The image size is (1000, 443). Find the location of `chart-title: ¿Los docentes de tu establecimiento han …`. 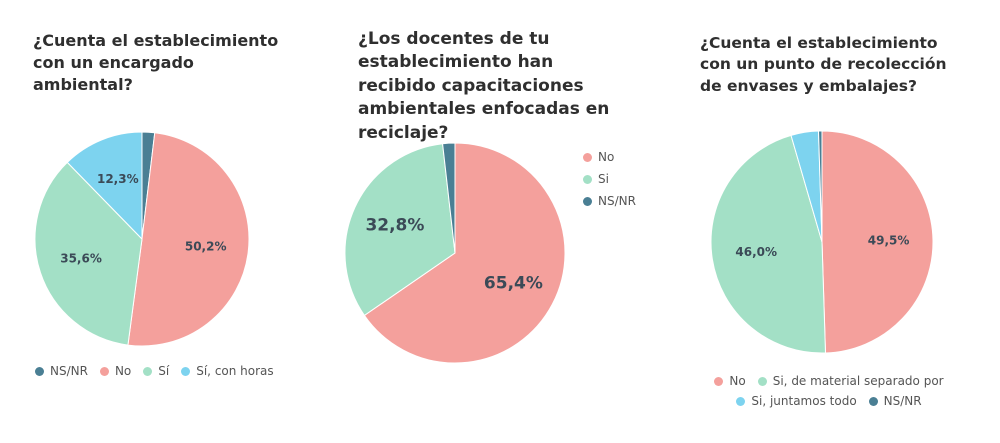

chart-title: ¿Los docentes de tu establecimiento han … is located at coordinates (484, 86).